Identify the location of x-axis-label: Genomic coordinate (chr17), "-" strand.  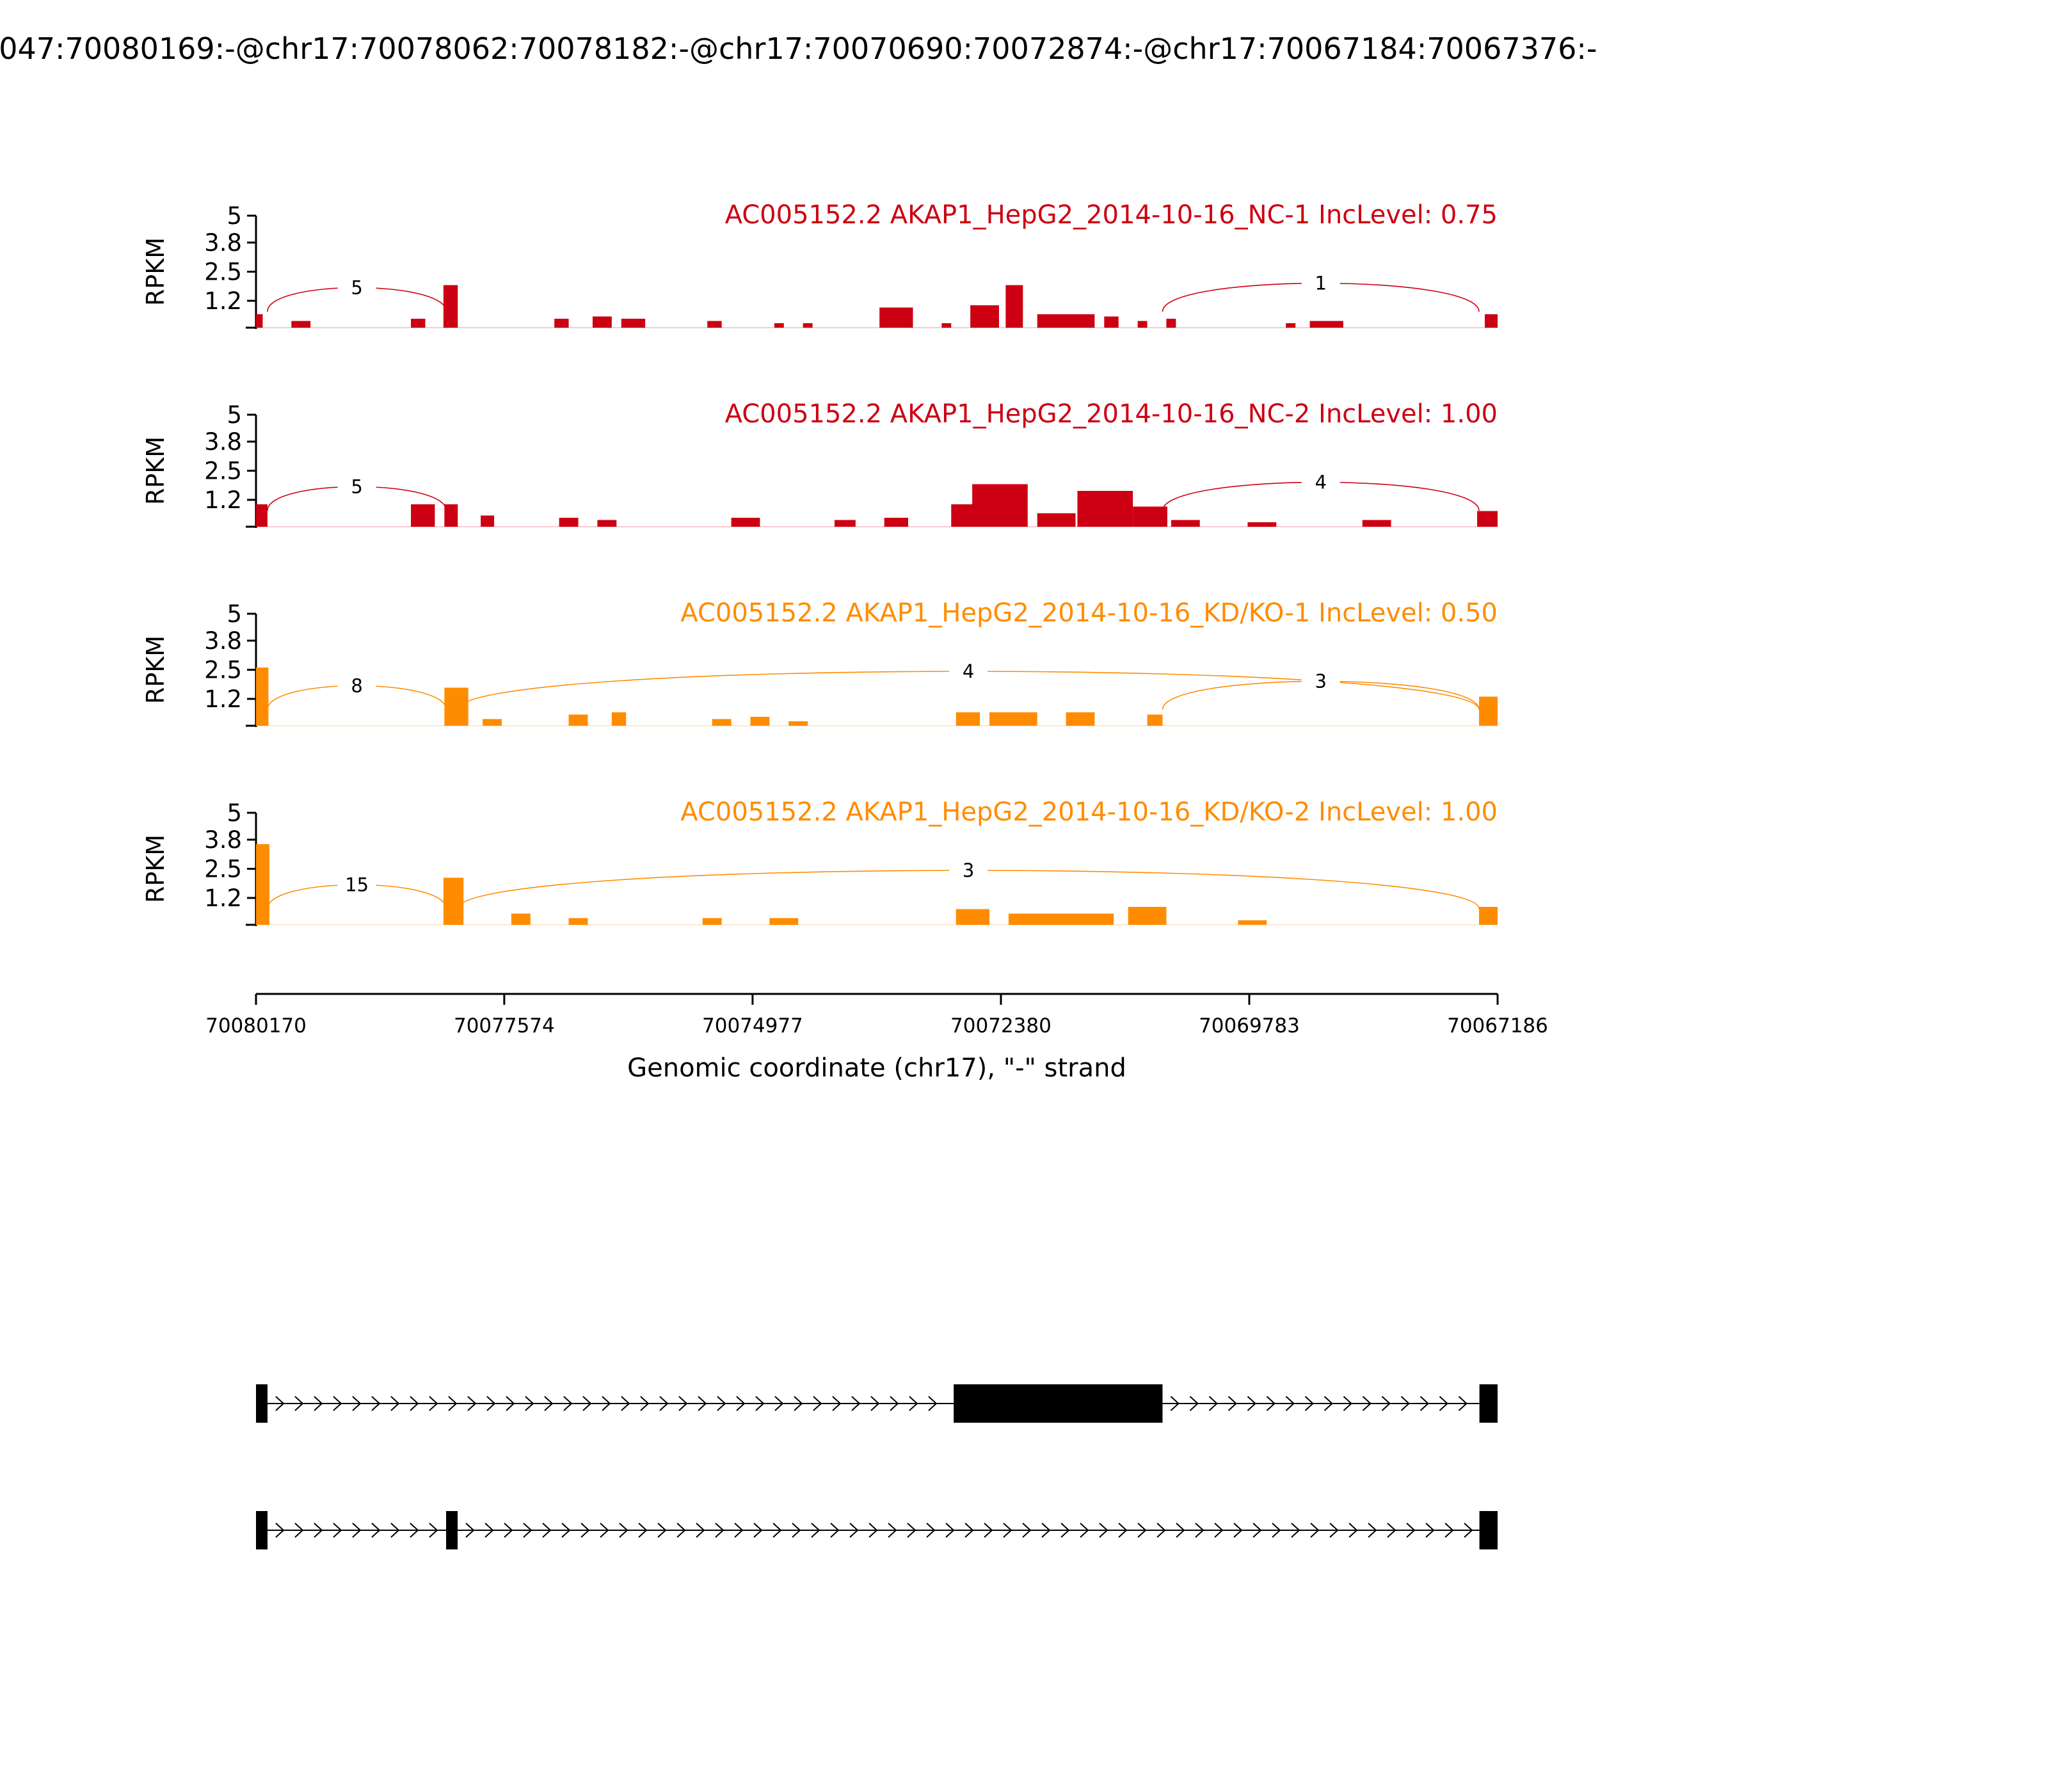
(876, 1068).